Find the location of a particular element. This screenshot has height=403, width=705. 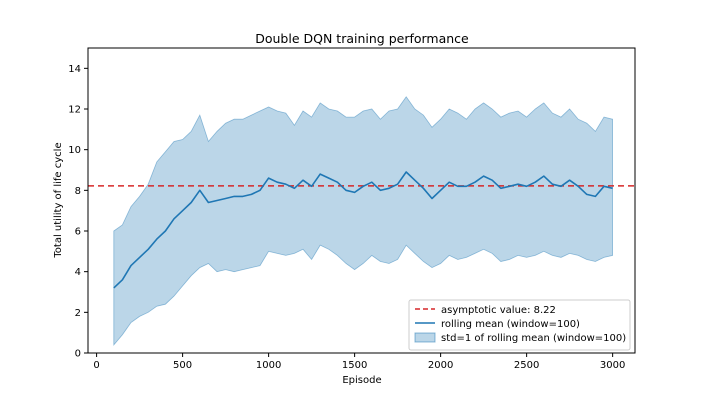

y-tick-label: 14 is located at coordinates (74, 69).